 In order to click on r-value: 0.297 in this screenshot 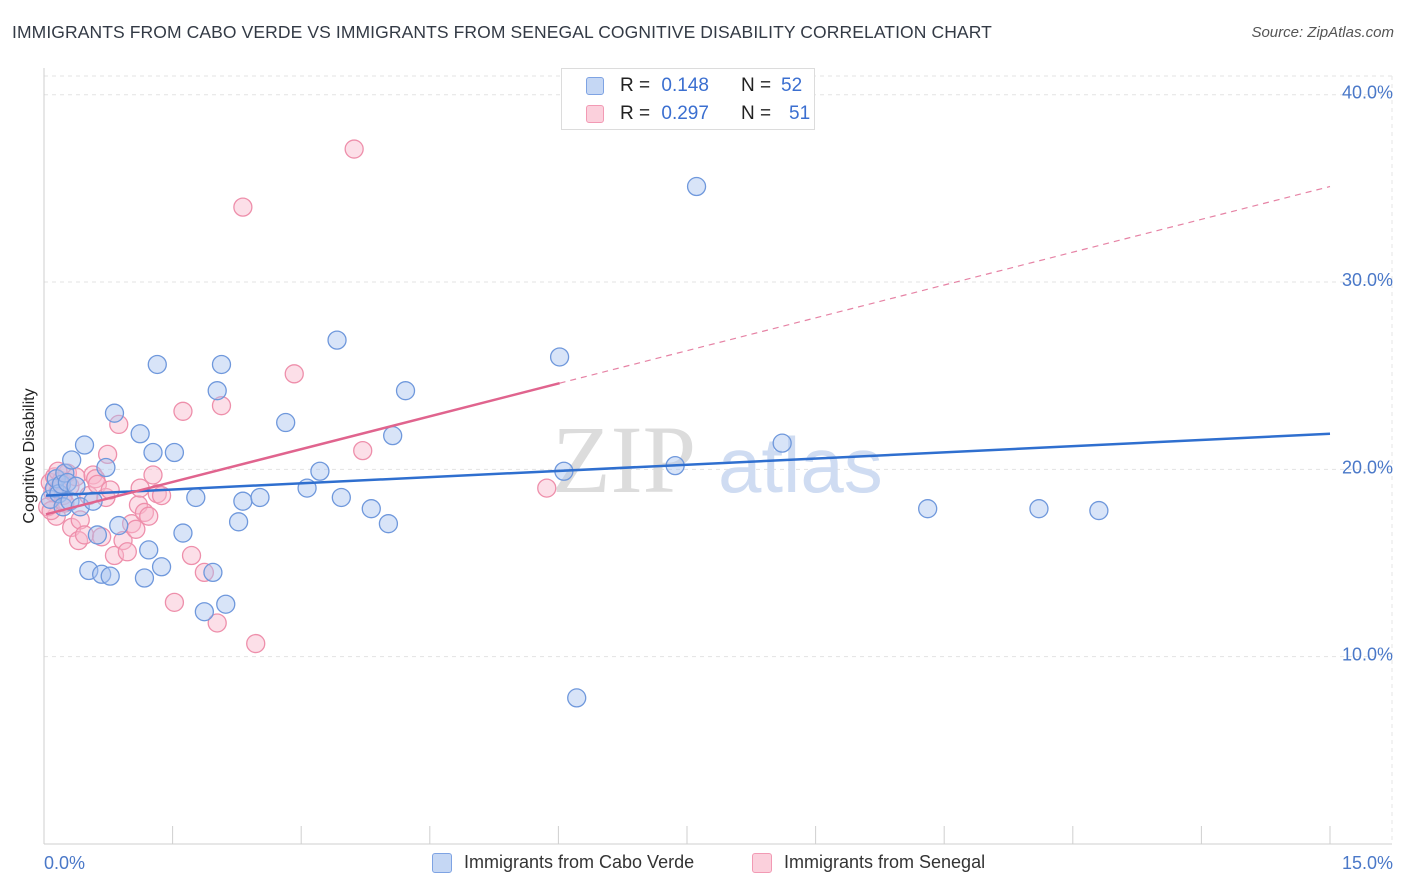, I will do `click(685, 113)`.